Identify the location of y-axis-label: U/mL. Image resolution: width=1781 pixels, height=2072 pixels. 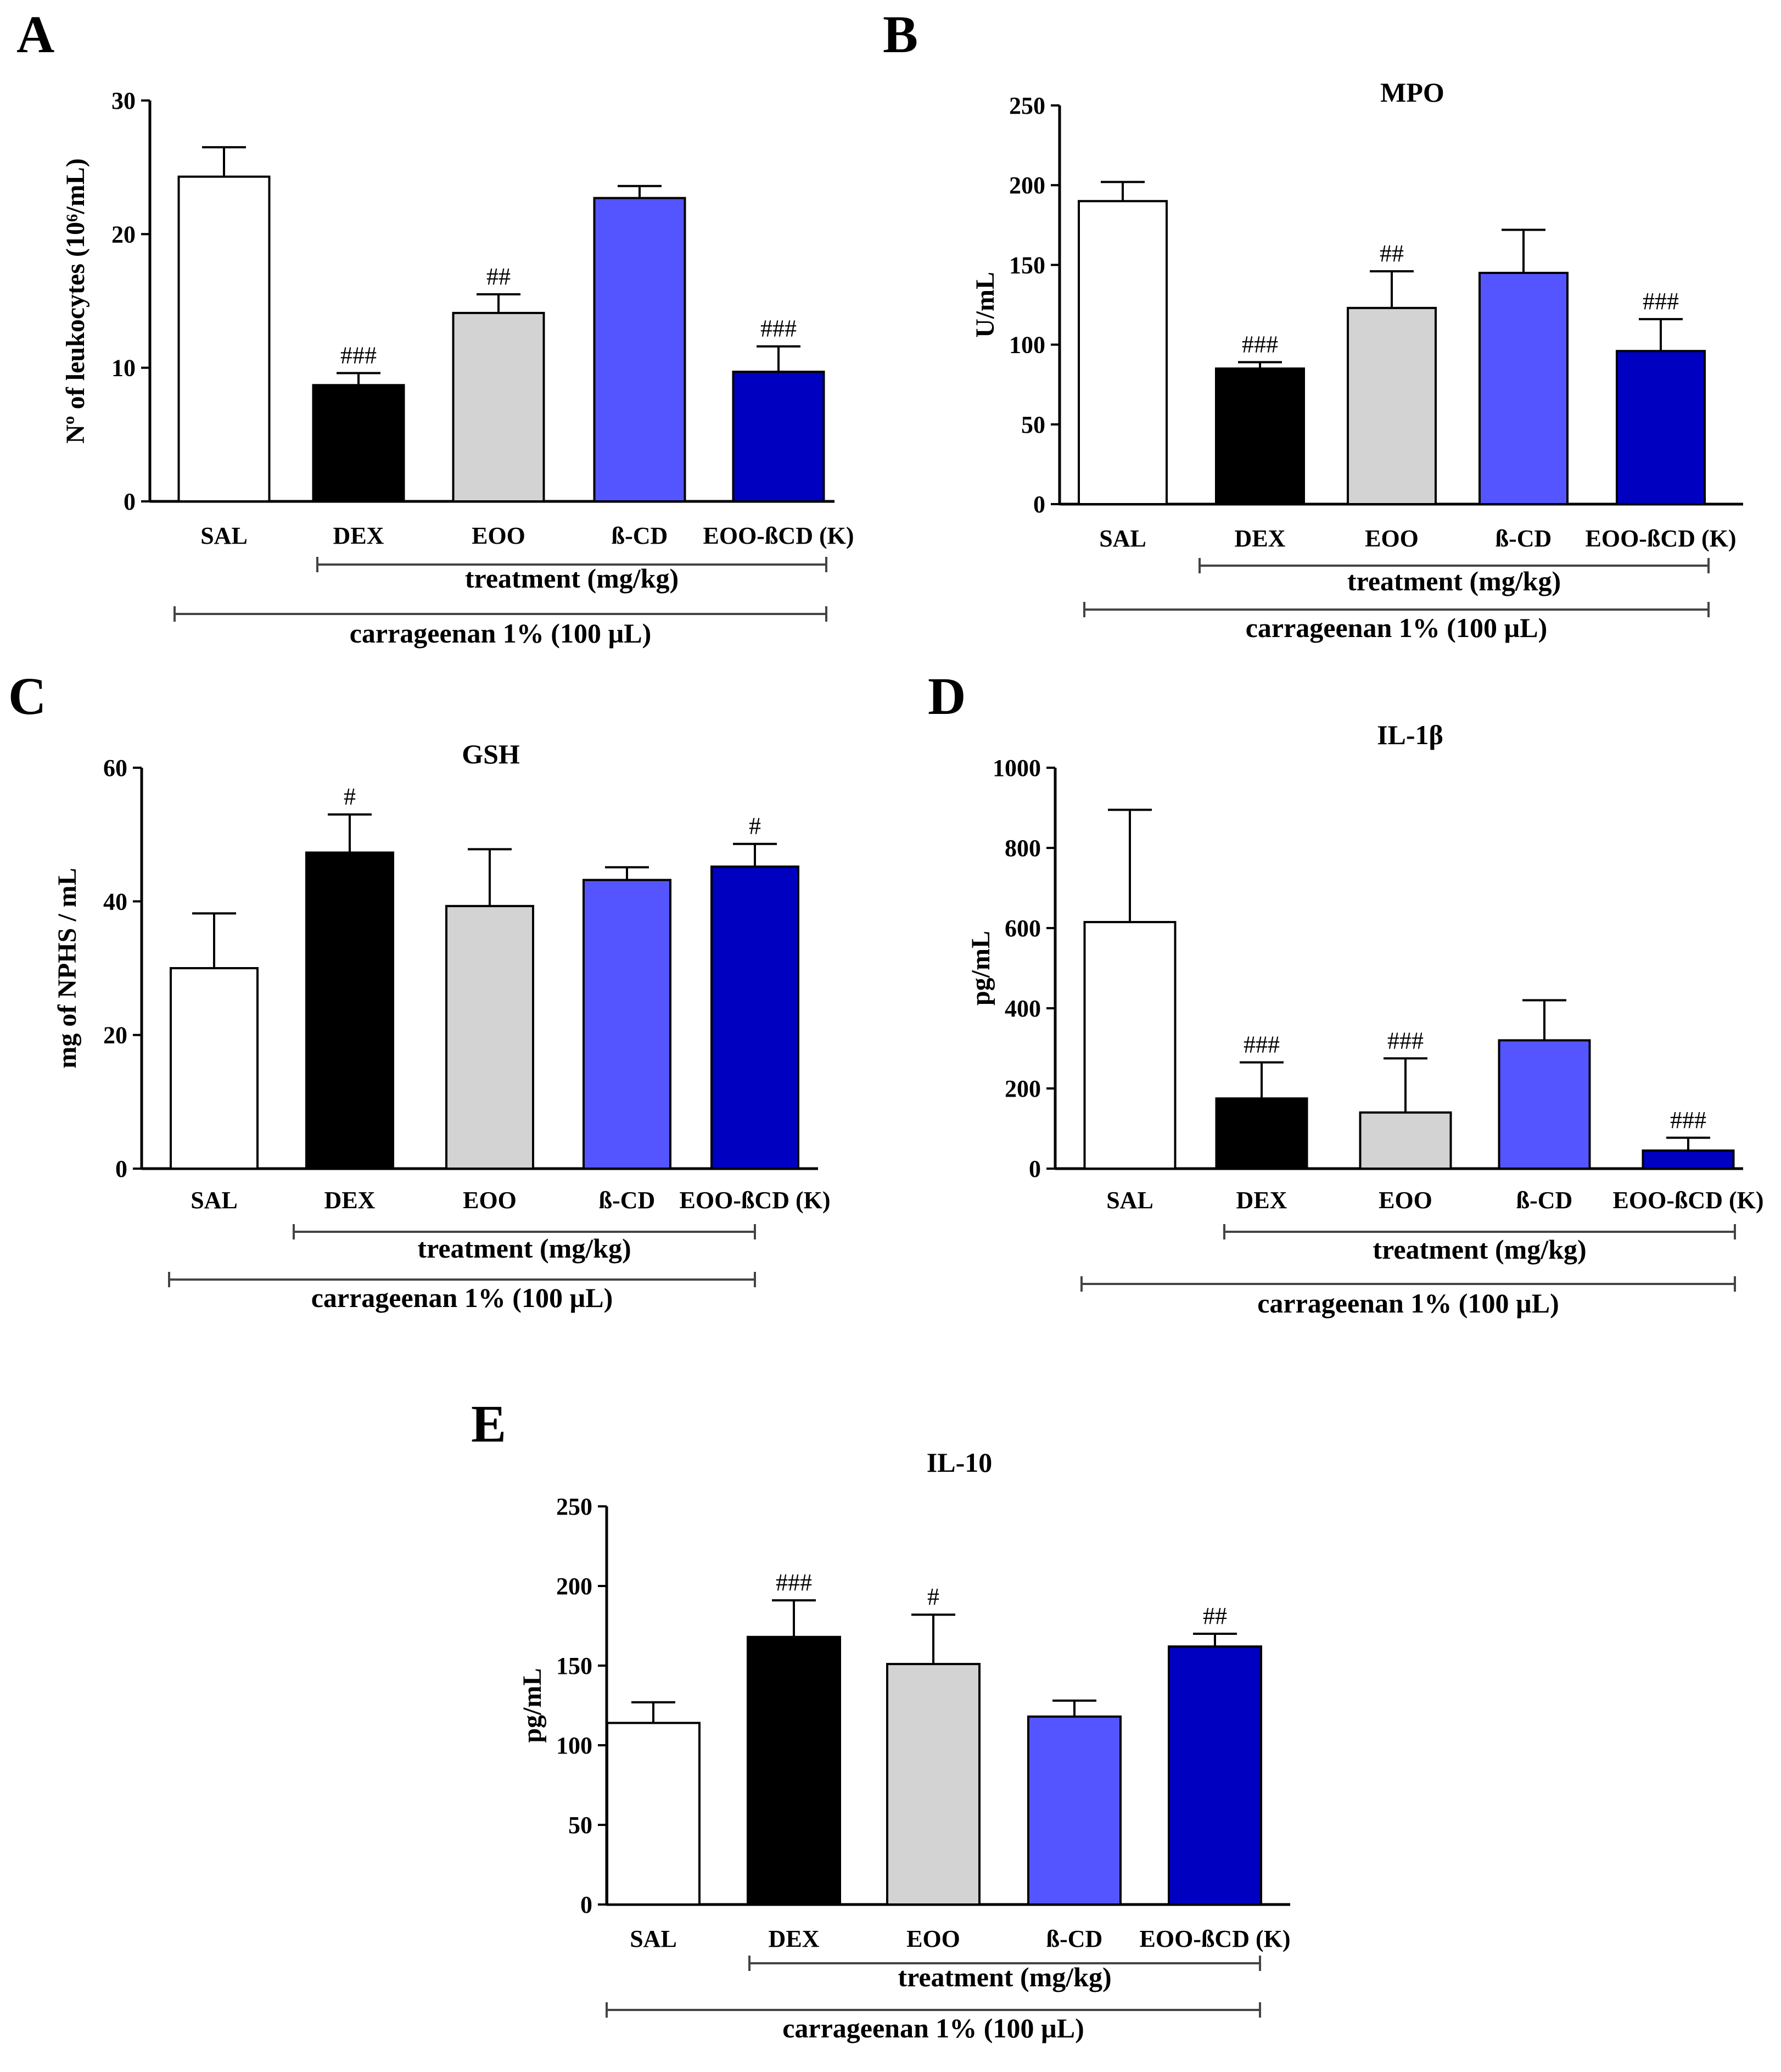
(986, 305).